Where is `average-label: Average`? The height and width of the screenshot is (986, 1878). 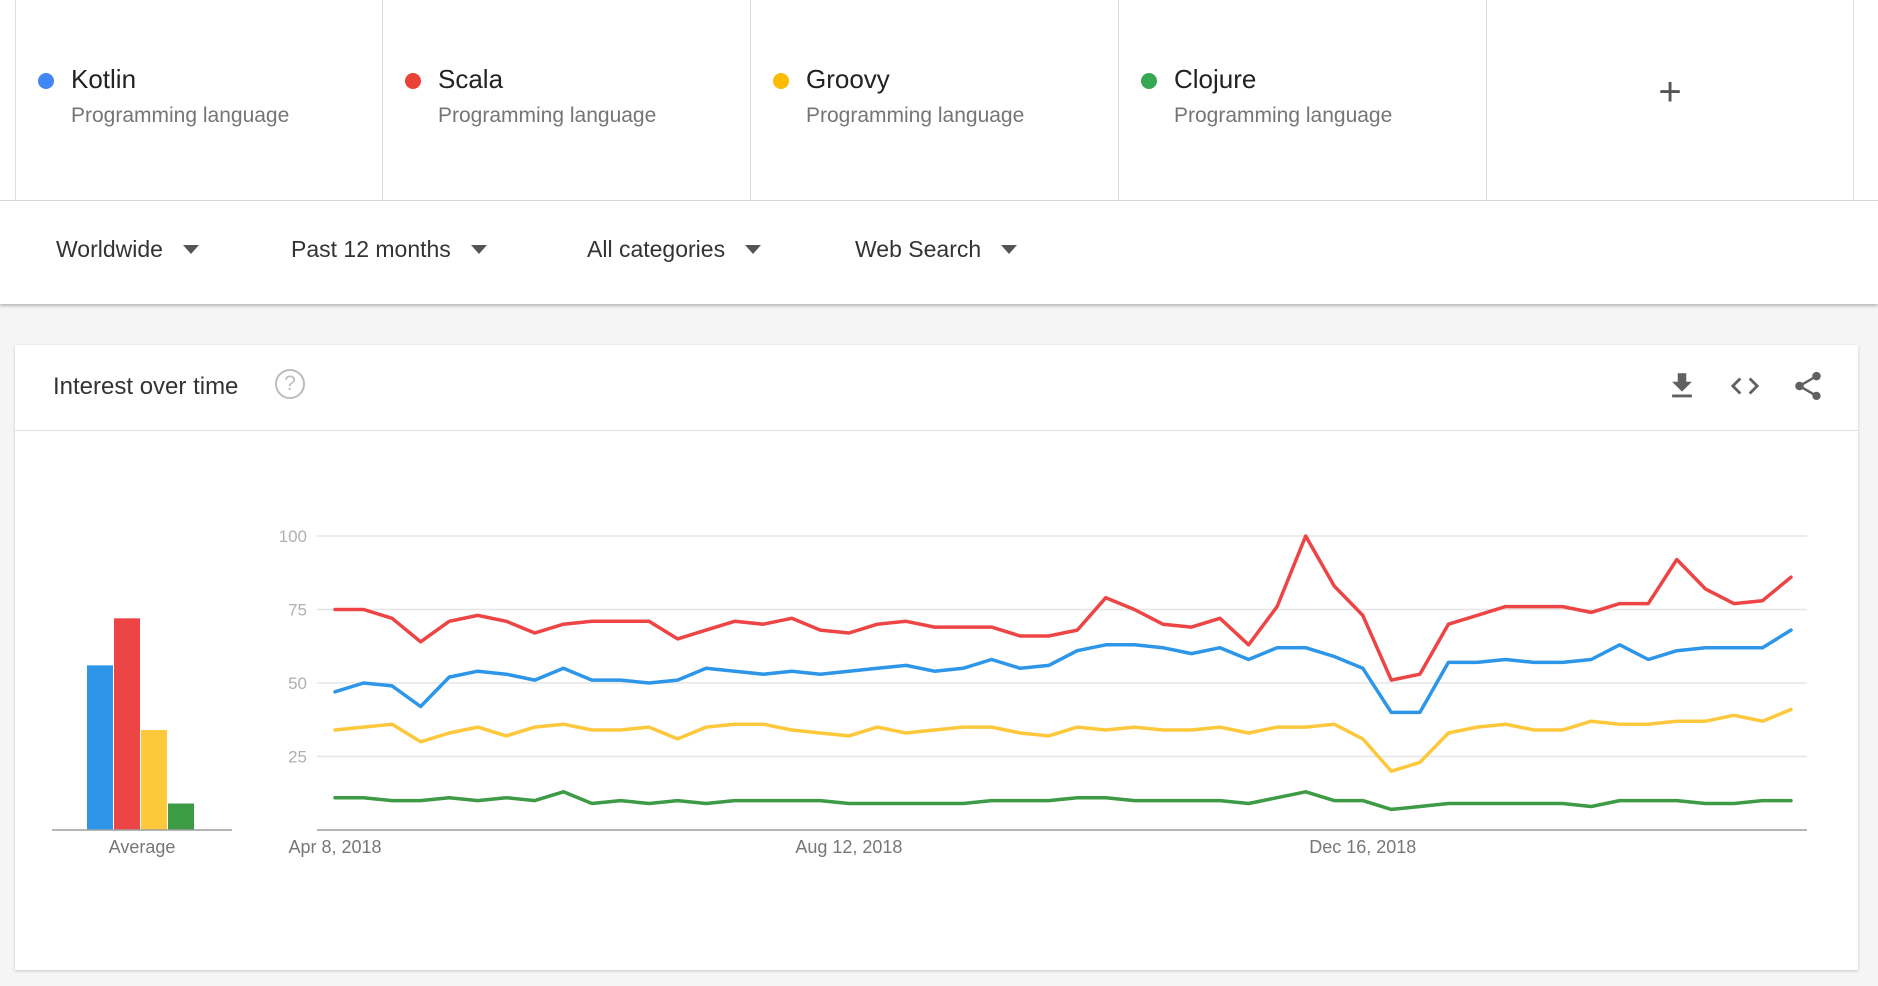 average-label: Average is located at coordinates (142, 847).